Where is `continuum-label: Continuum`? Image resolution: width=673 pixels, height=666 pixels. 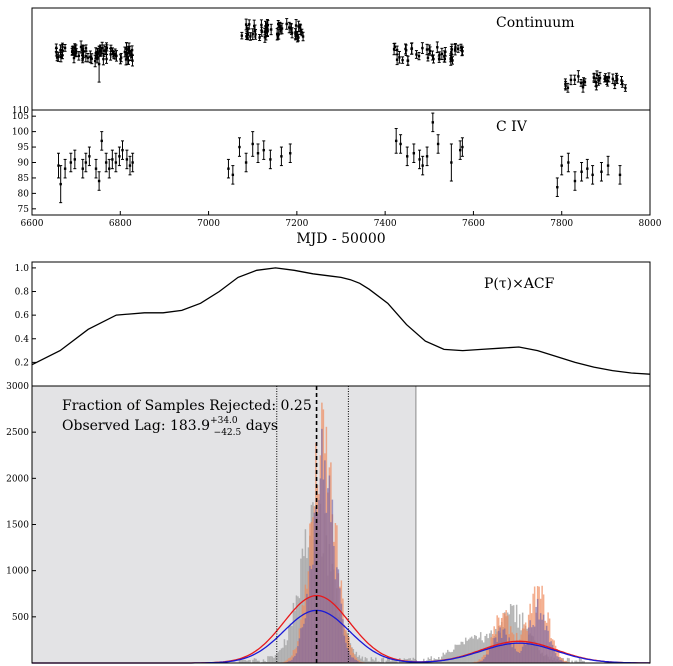 continuum-label: Continuum is located at coordinates (535, 23).